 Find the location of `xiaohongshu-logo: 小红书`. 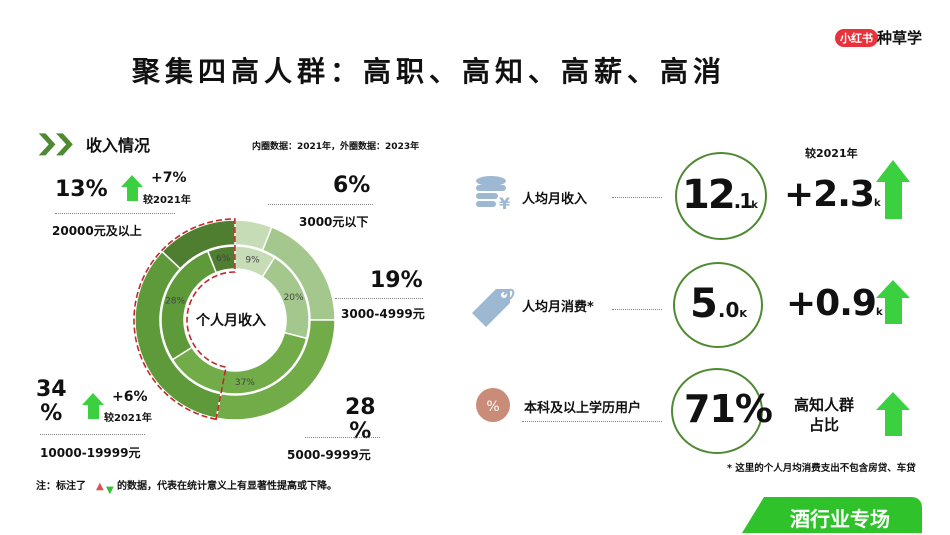

xiaohongshu-logo: 小红书 is located at coordinates (856, 38).